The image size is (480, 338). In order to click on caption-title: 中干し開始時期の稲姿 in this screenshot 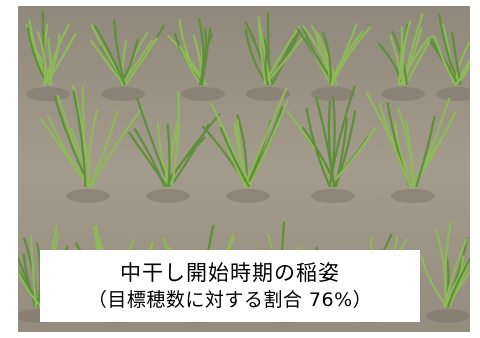, I will do `click(230, 273)`.